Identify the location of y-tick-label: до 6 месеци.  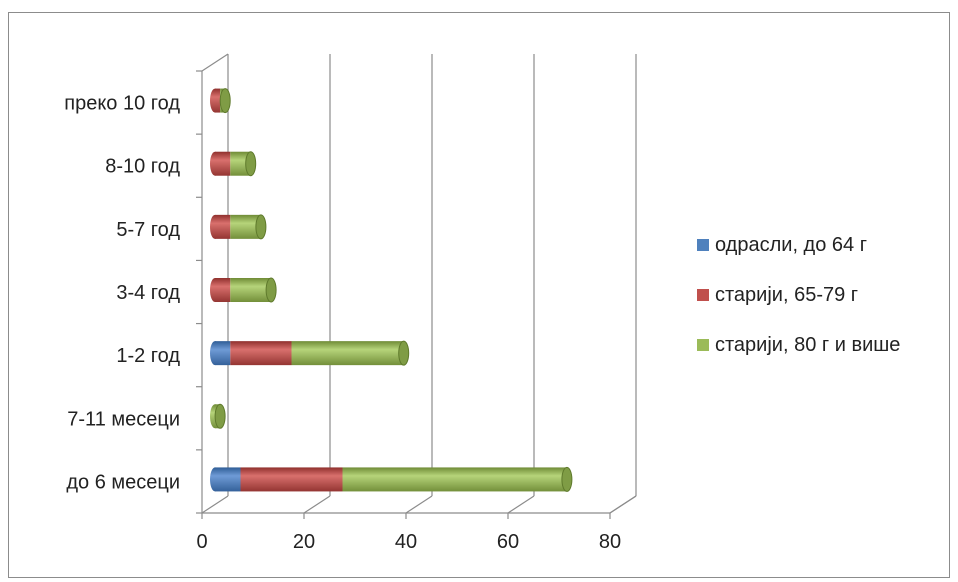
(123, 482).